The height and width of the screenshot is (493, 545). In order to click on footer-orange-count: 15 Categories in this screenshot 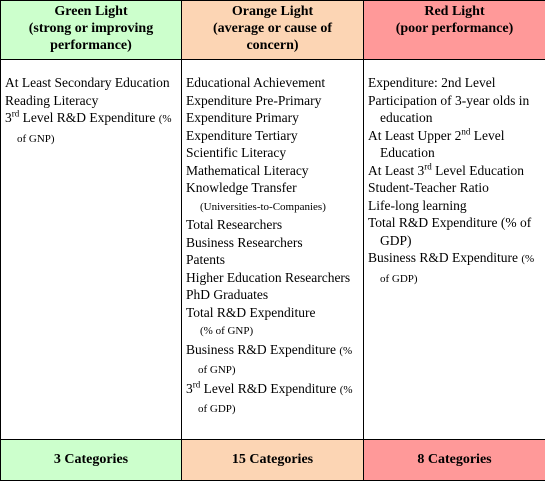, I will do `click(272, 460)`.